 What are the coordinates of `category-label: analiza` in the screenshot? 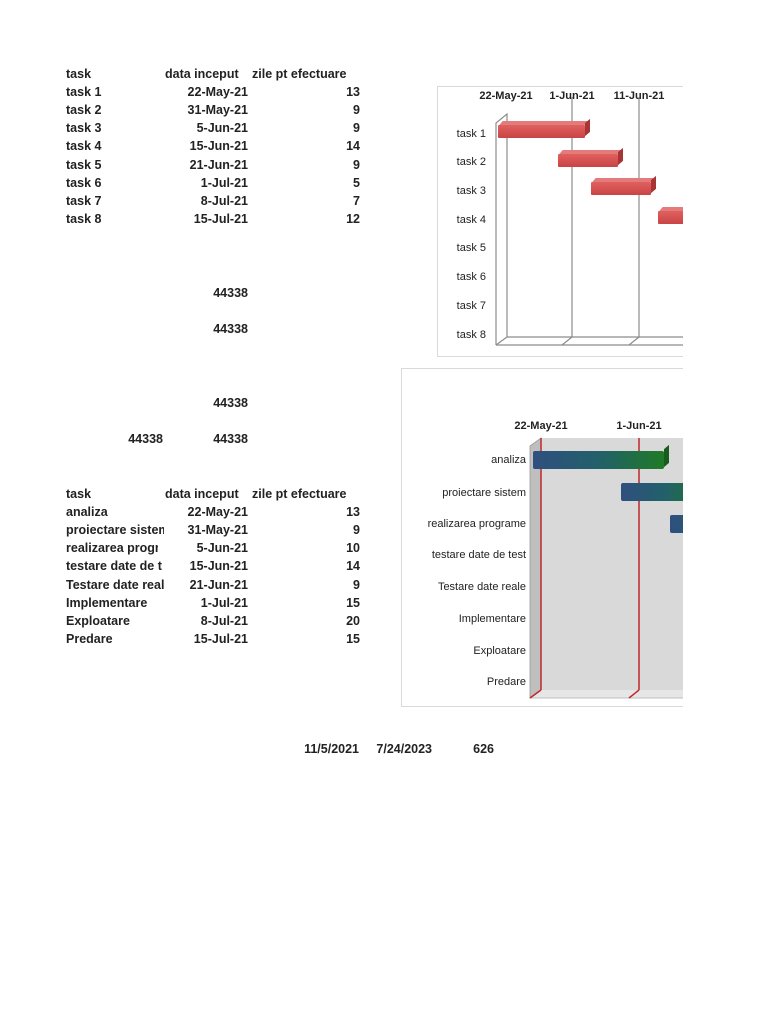 It's located at (508, 460).